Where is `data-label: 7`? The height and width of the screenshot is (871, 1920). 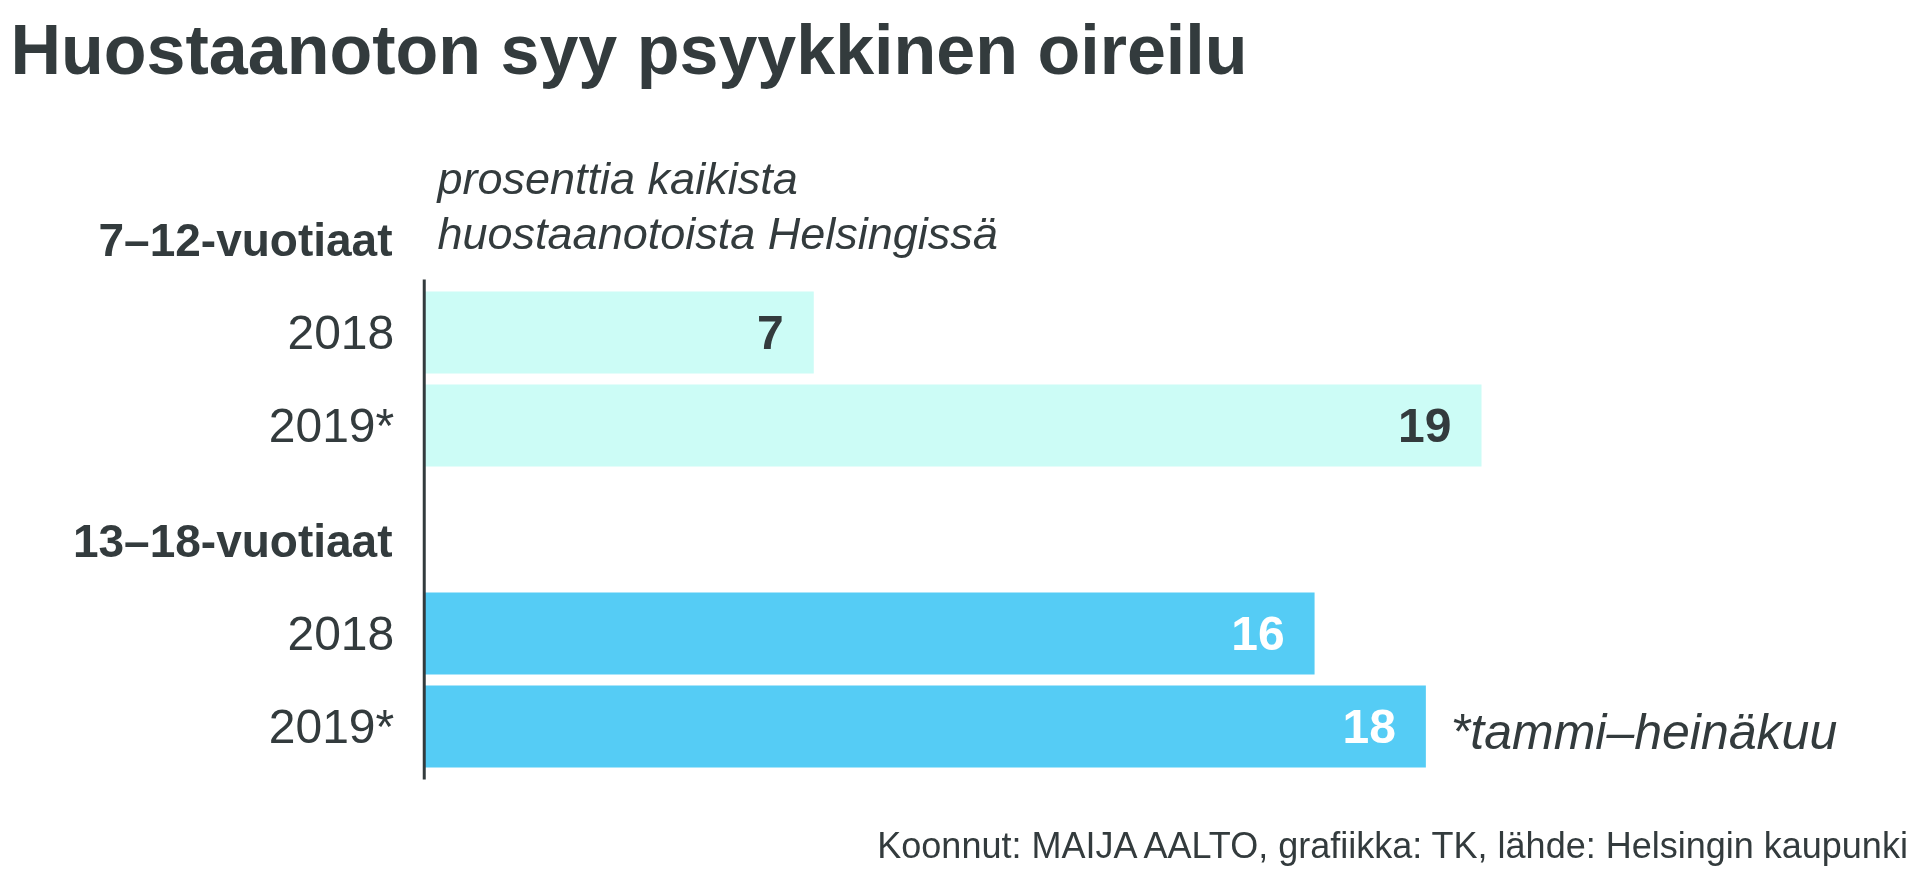
data-label: 7 is located at coordinates (770, 332).